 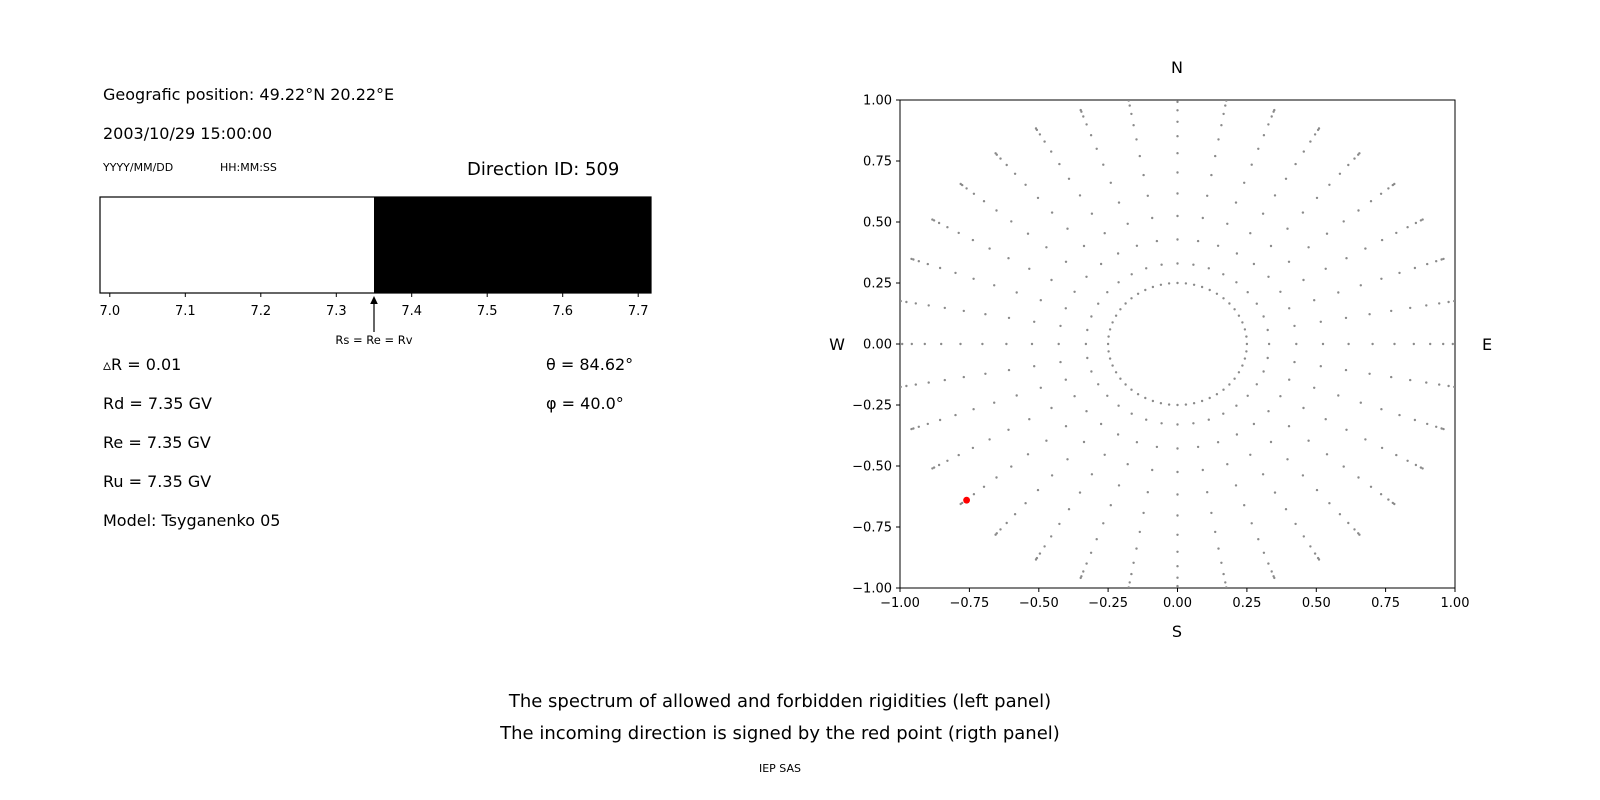 What do you see at coordinates (260, 311) in the screenshot?
I see `svg-text: 7.2` at bounding box center [260, 311].